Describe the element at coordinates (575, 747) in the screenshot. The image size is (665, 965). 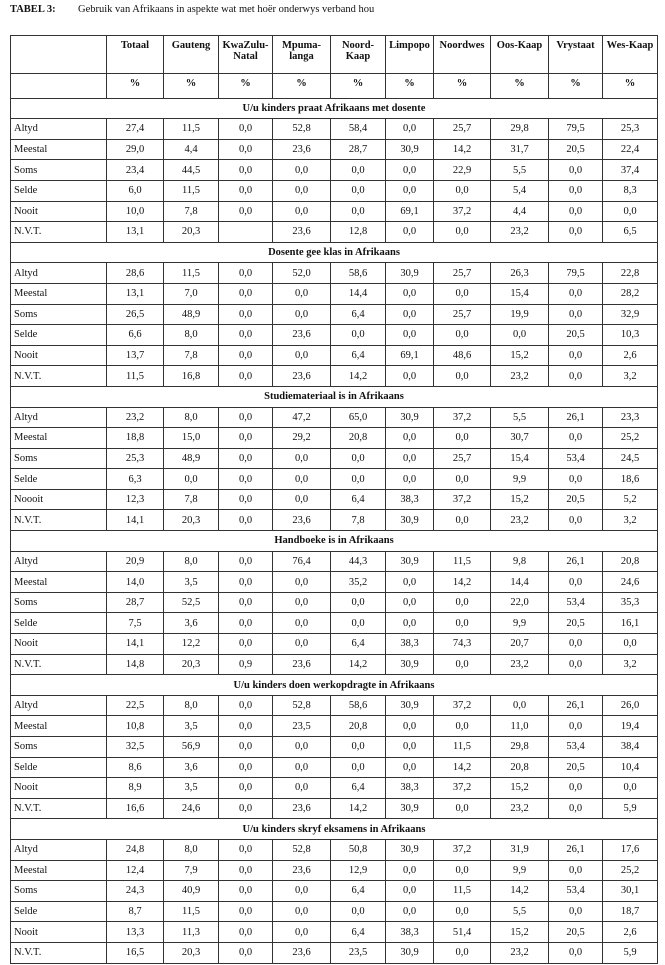
I see `value-cell: 53,4` at that location.